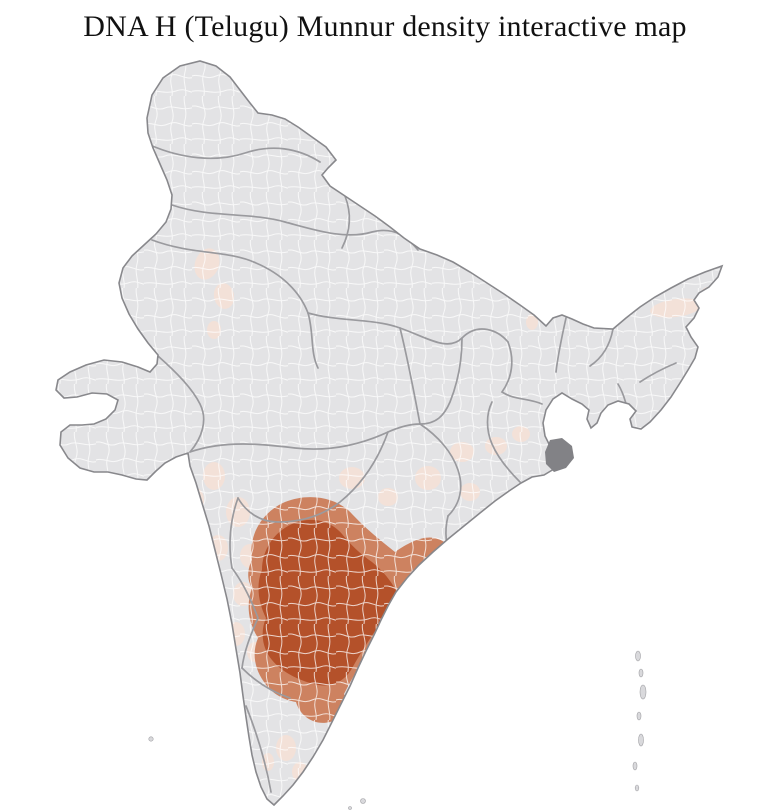 The height and width of the screenshot is (811, 770). I want to click on neighbor-territory, so click(559, 455).